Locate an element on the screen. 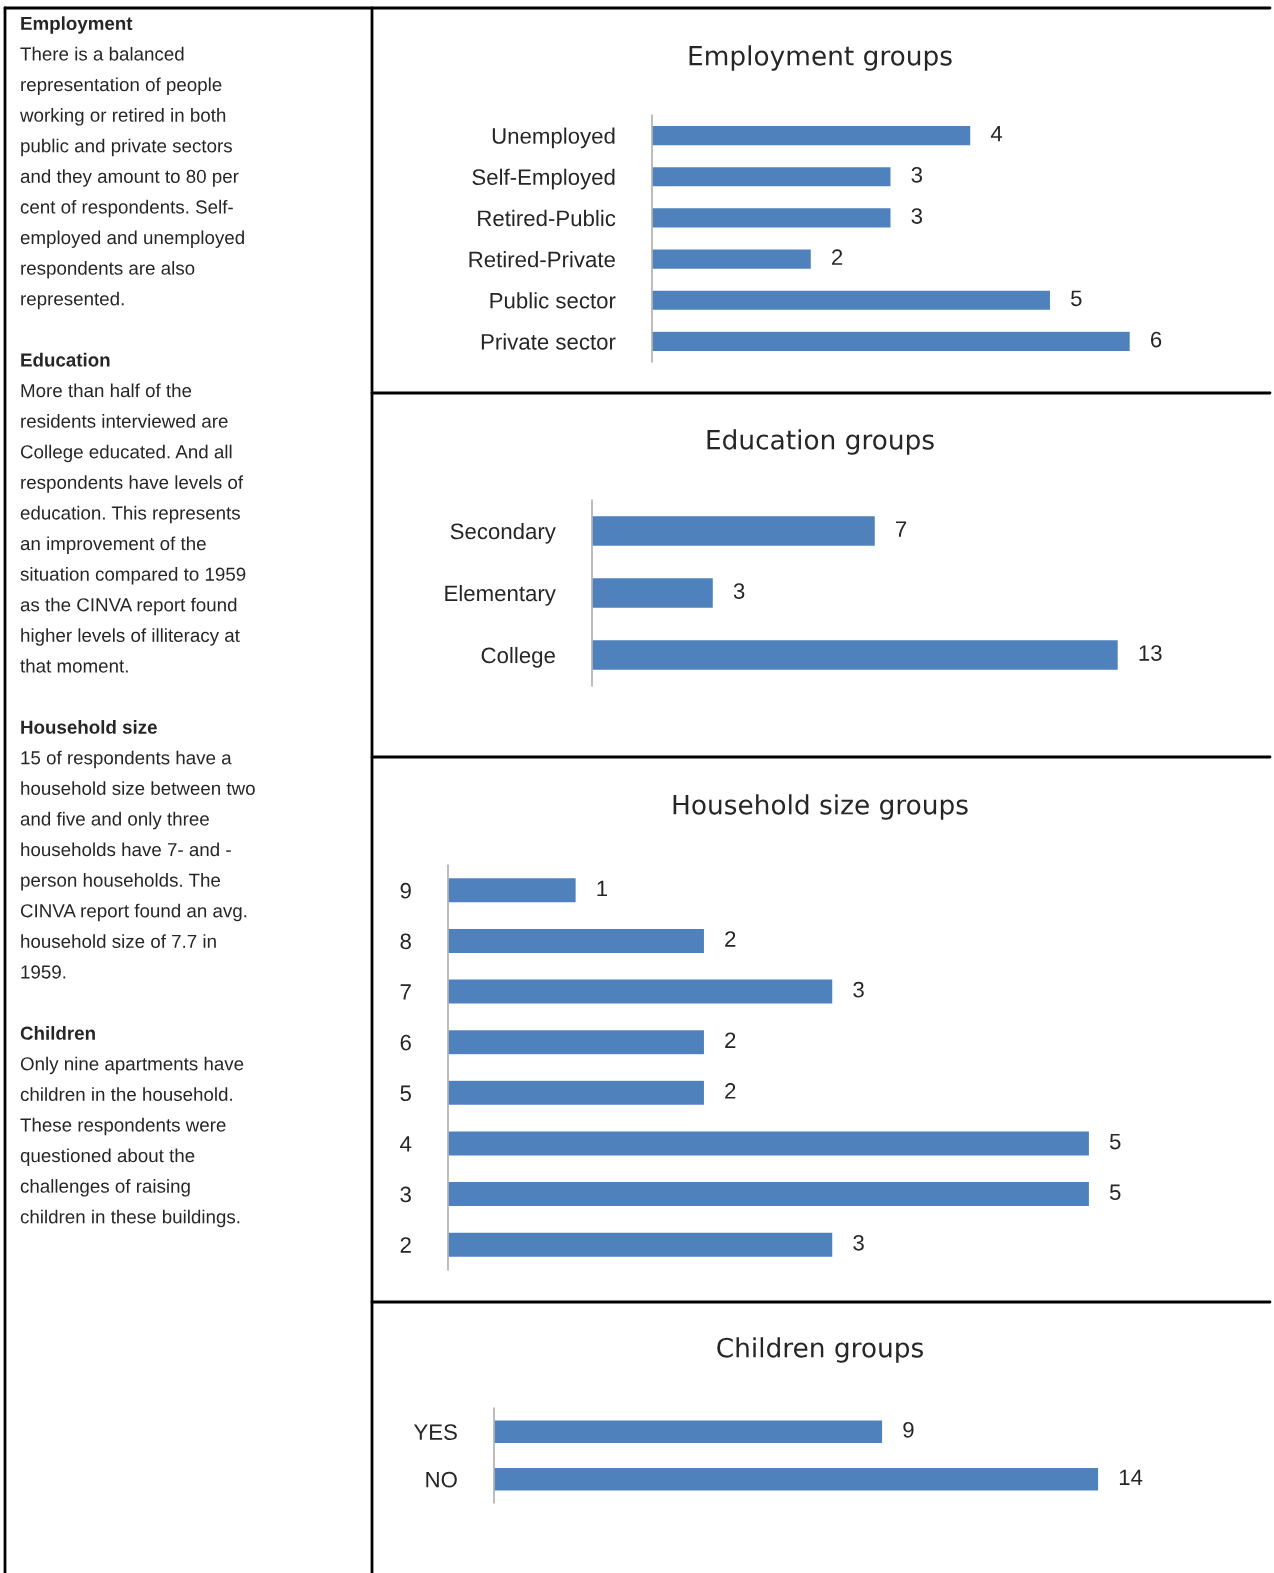 This screenshot has height=1573, width=1274. y-tick-label: NO is located at coordinates (441, 1479).